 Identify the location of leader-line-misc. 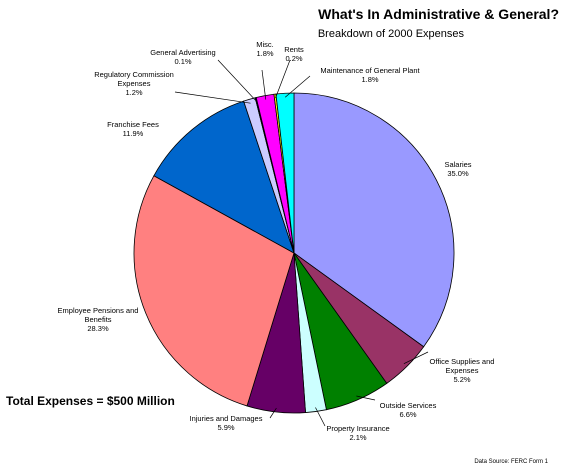
(264, 84).